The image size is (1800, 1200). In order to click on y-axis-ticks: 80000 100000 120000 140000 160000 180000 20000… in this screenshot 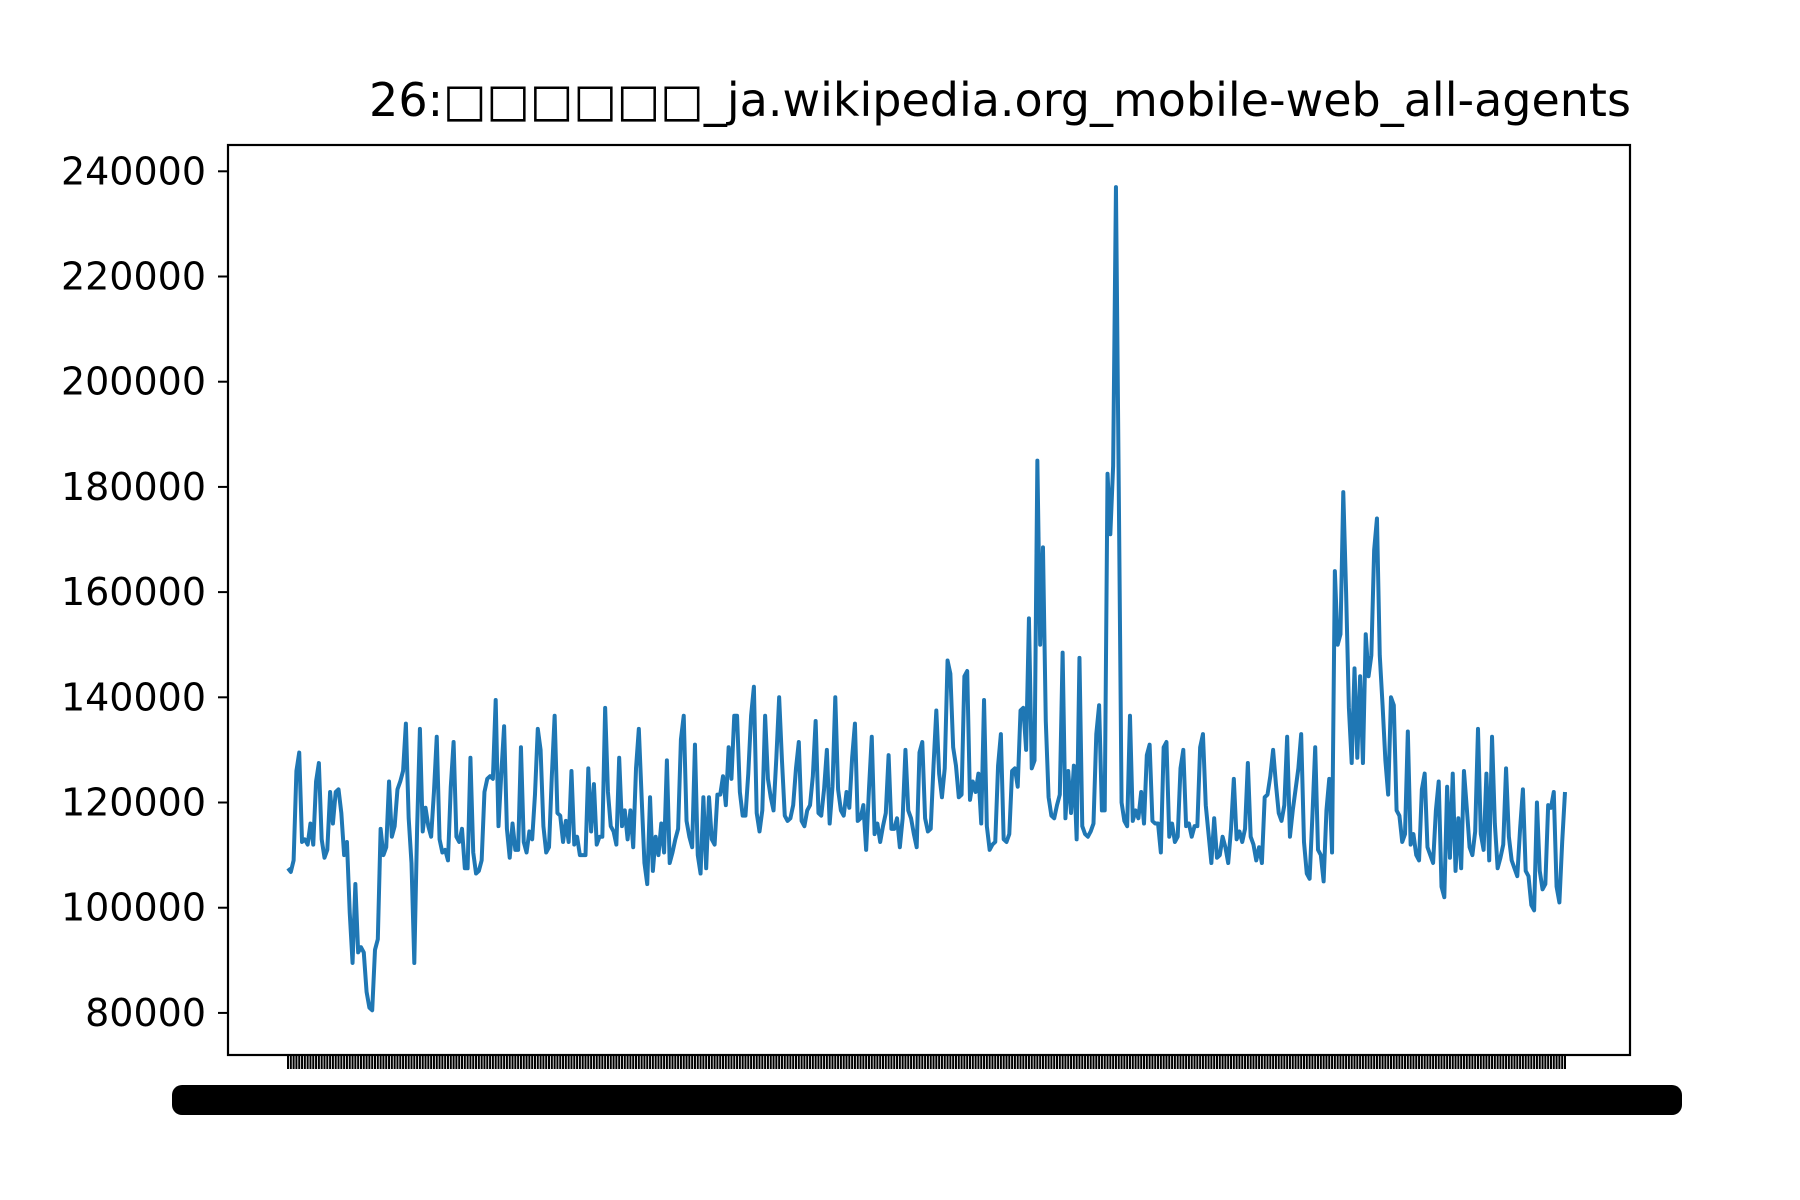, I will do `click(144, 592)`.